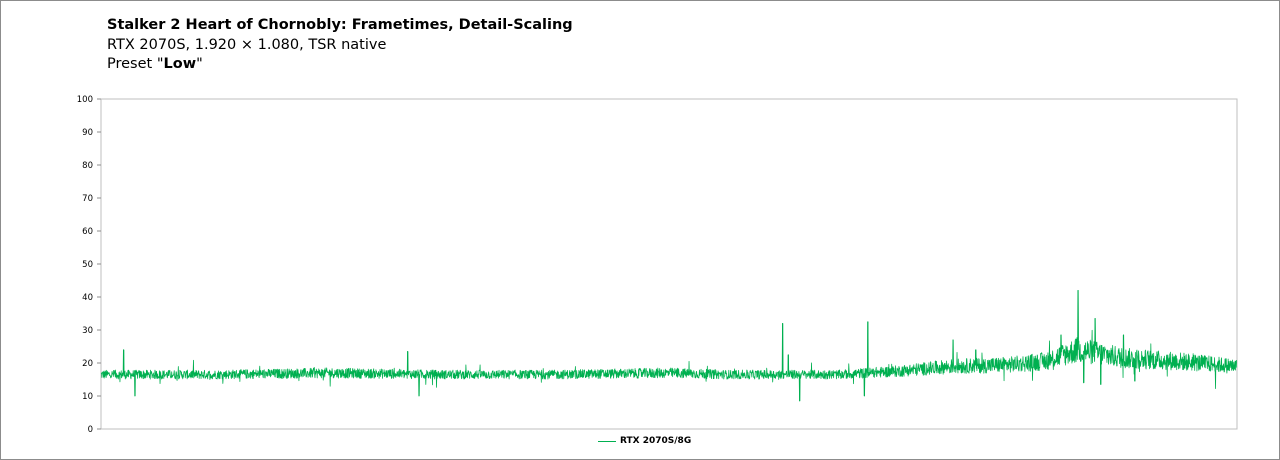  What do you see at coordinates (87, 199) in the screenshot?
I see `y-tick-label: 70` at bounding box center [87, 199].